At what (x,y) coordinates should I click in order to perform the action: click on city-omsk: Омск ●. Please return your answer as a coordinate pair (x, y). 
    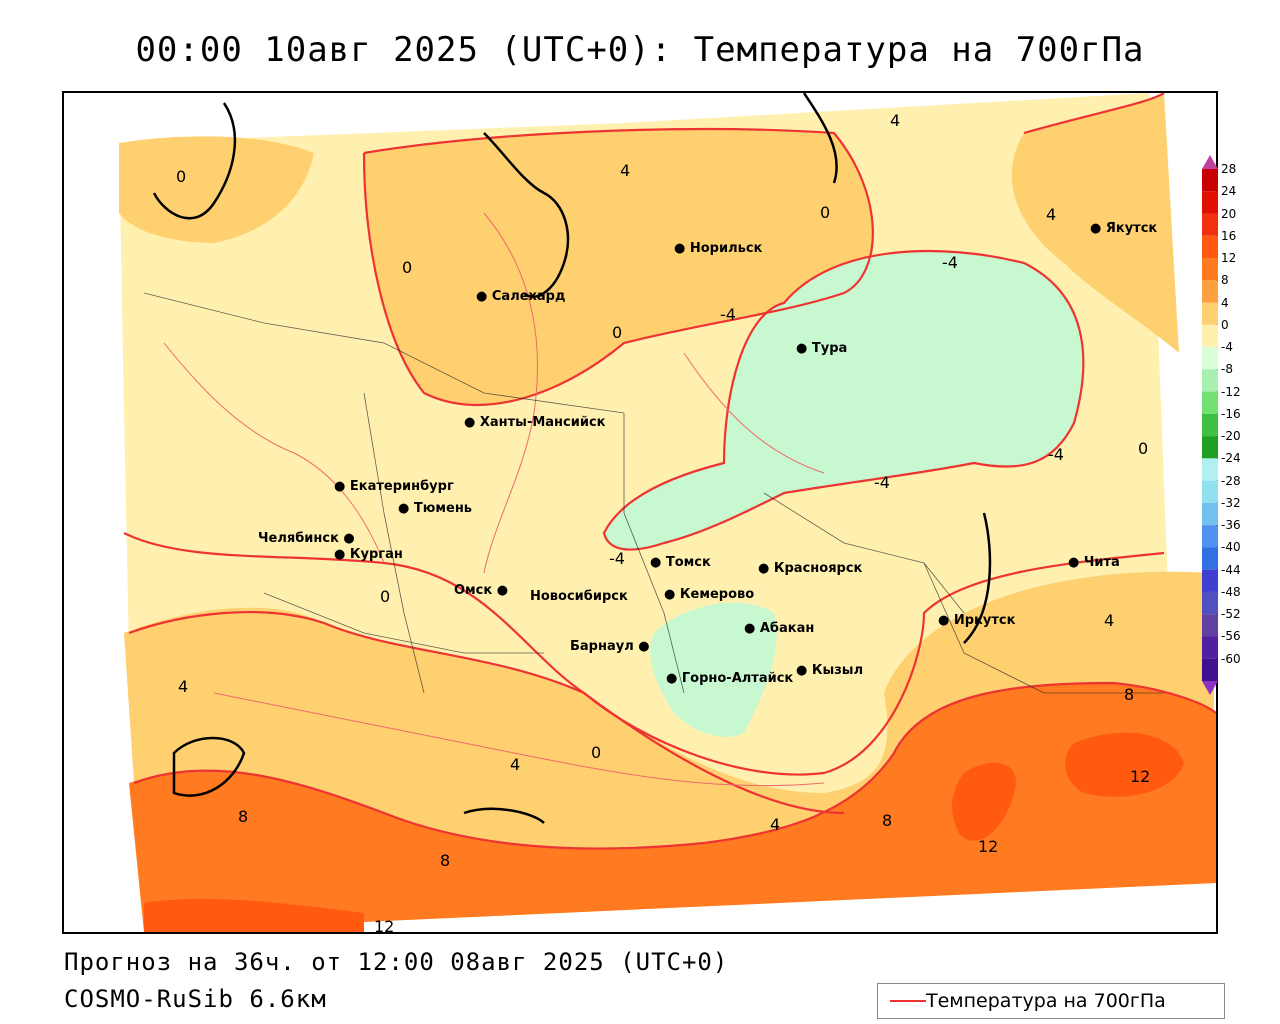
    Looking at the image, I should click on (481, 590).